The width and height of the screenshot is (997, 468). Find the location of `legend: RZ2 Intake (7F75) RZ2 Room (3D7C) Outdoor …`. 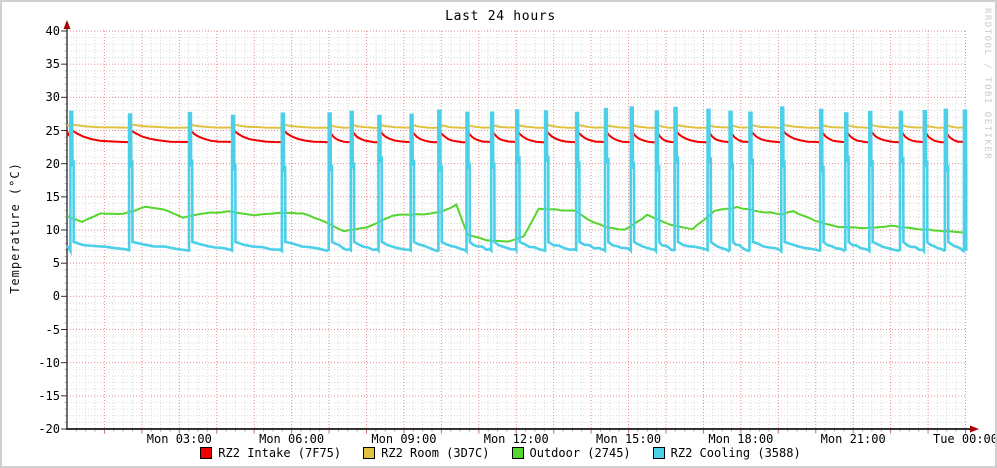

legend: RZ2 Intake (7F75) RZ2 Room (3D7C) Outdoor … is located at coordinates (498, 453).